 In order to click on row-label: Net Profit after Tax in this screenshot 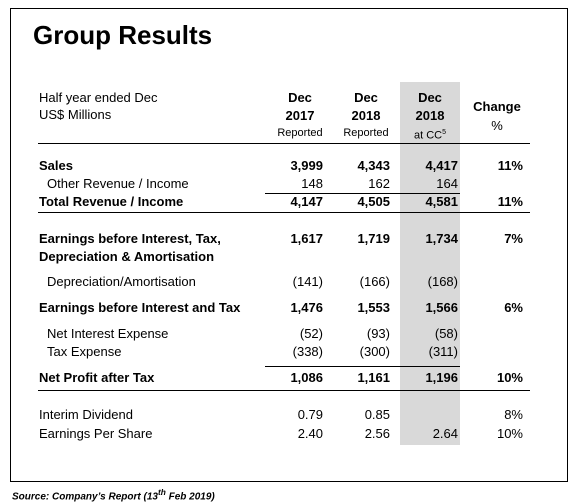, I will do `click(97, 377)`.